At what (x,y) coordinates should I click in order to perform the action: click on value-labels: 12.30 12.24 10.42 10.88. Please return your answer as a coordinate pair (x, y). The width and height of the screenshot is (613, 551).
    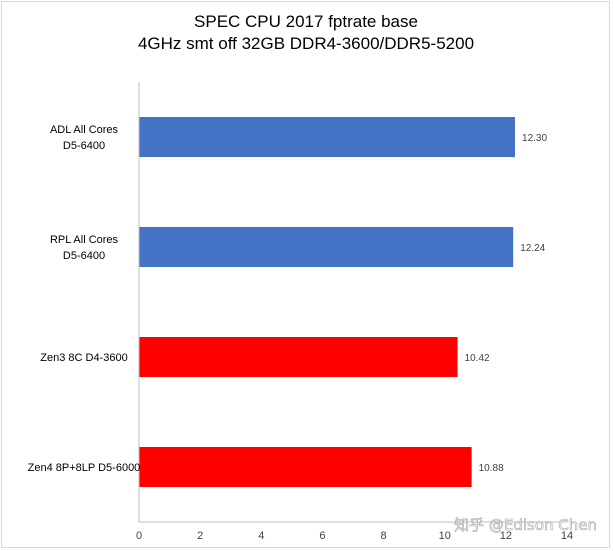
    Looking at the image, I should click on (506, 303).